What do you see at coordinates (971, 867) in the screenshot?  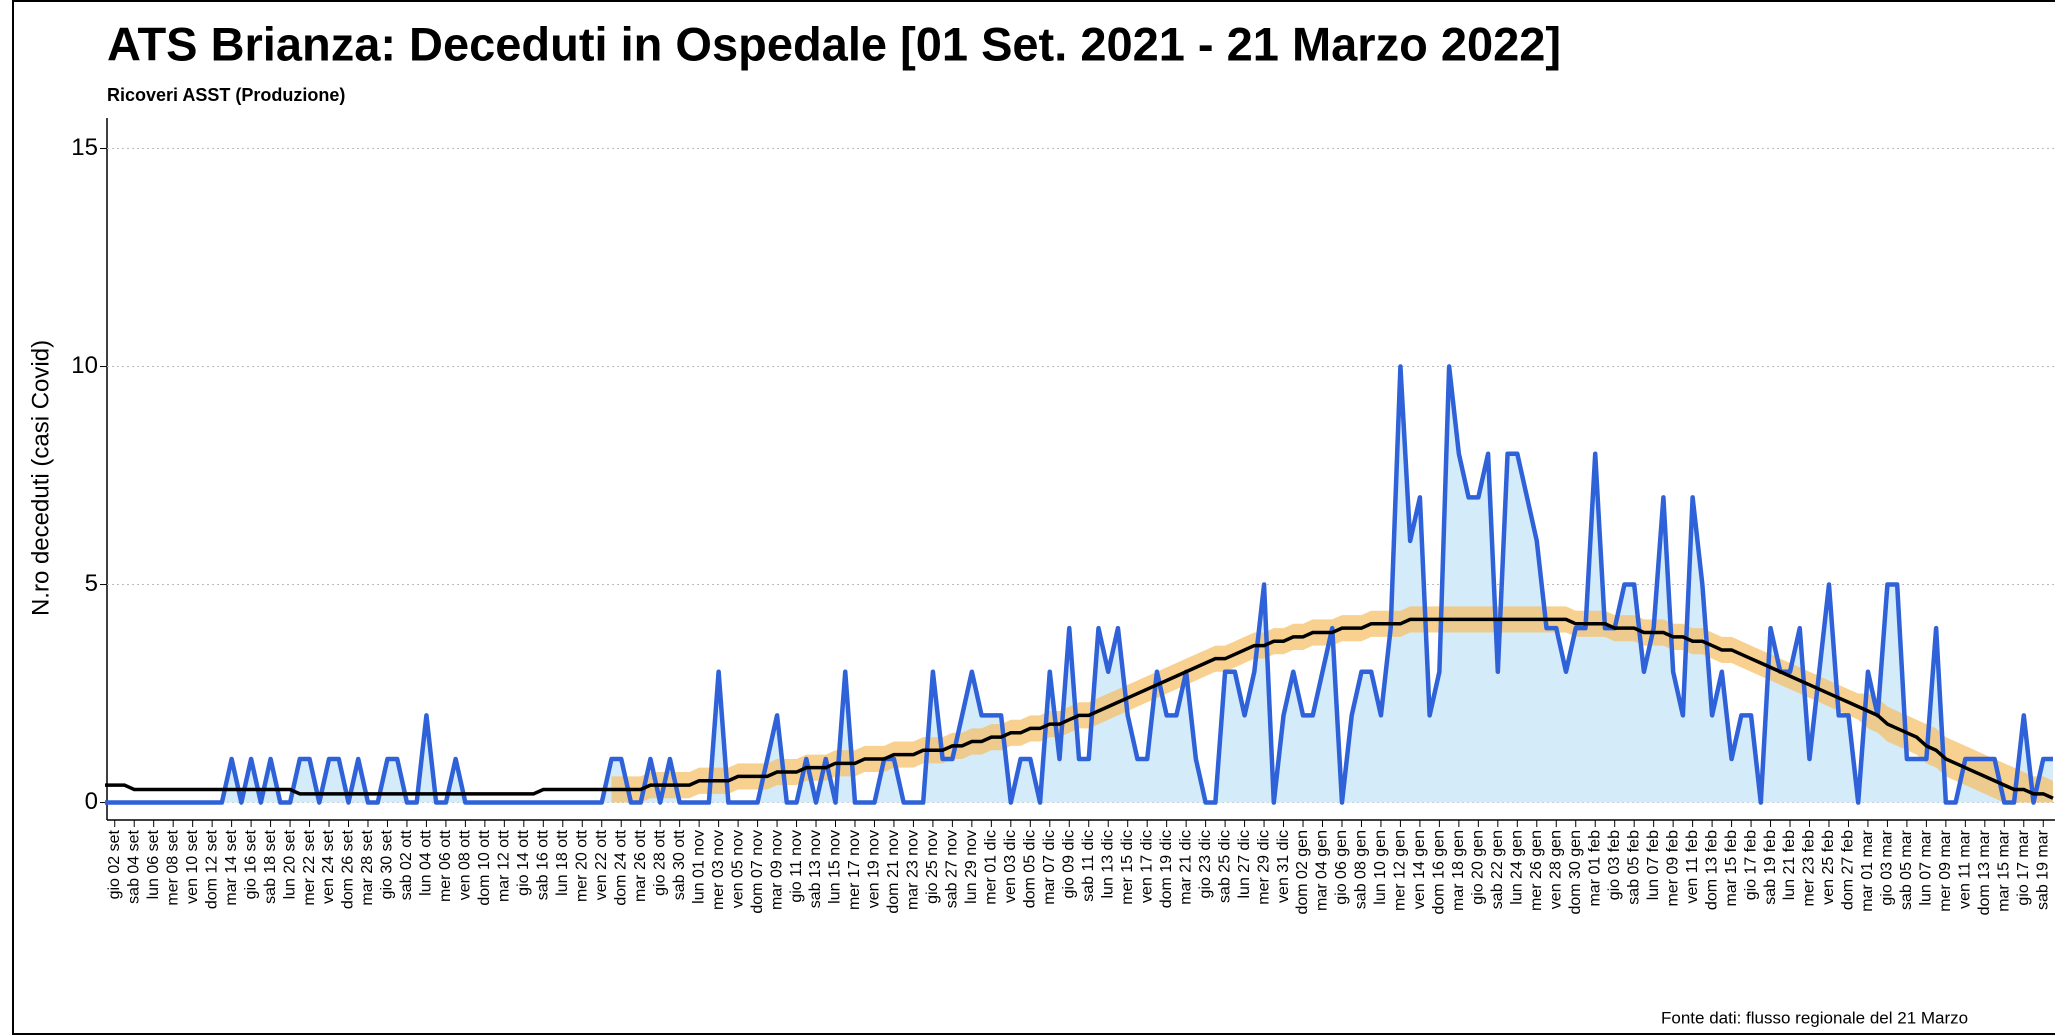 I see `x-tick-label: lun 29 nov` at bounding box center [971, 867].